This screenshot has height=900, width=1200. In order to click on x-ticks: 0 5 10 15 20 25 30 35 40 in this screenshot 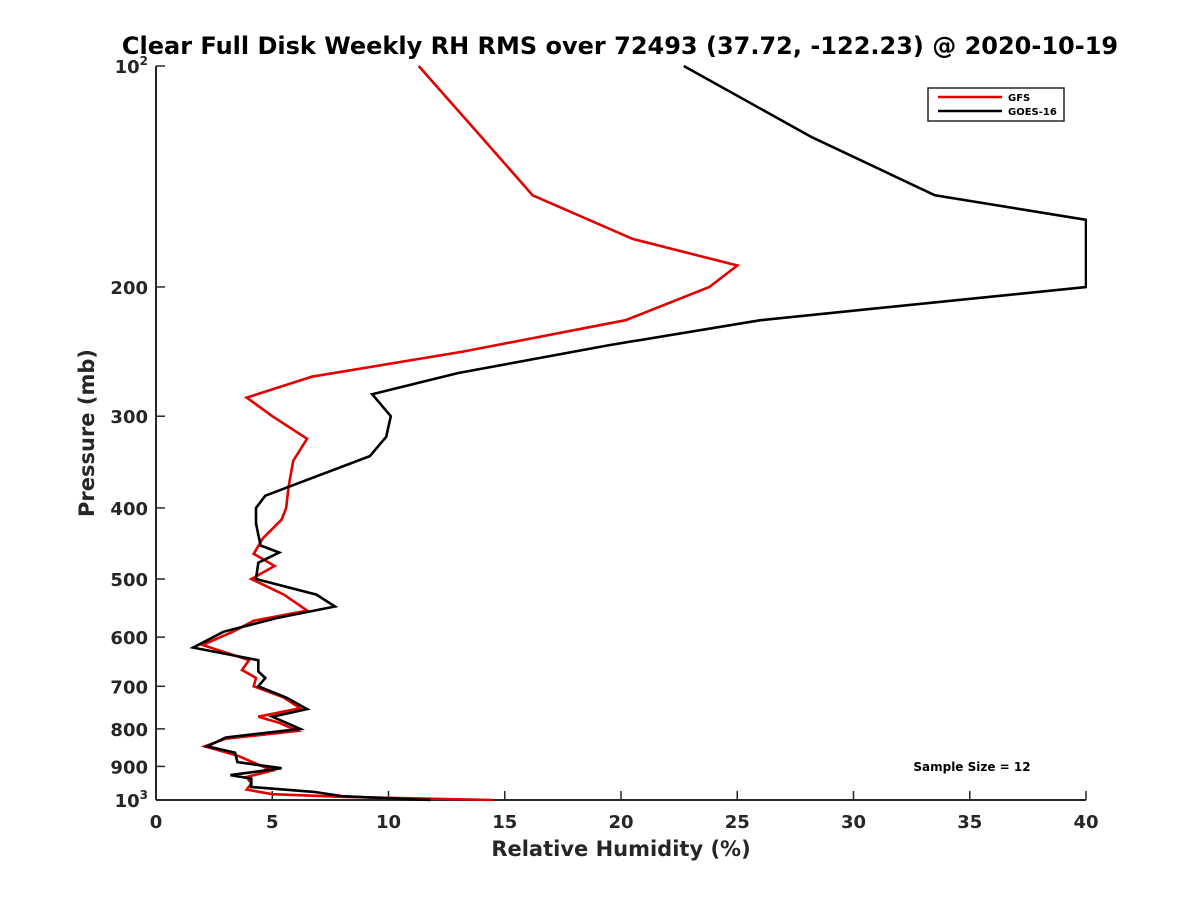, I will do `click(624, 812)`.